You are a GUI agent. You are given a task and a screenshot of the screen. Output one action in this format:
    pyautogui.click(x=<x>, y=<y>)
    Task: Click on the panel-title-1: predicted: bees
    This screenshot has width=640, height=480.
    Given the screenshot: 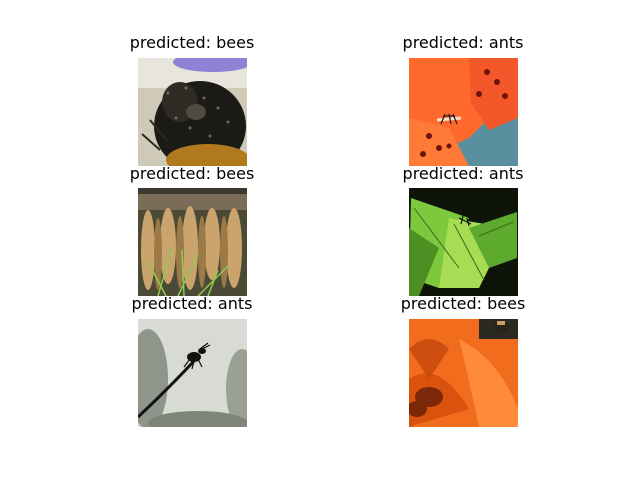 What is the action you would take?
    pyautogui.click(x=192, y=42)
    